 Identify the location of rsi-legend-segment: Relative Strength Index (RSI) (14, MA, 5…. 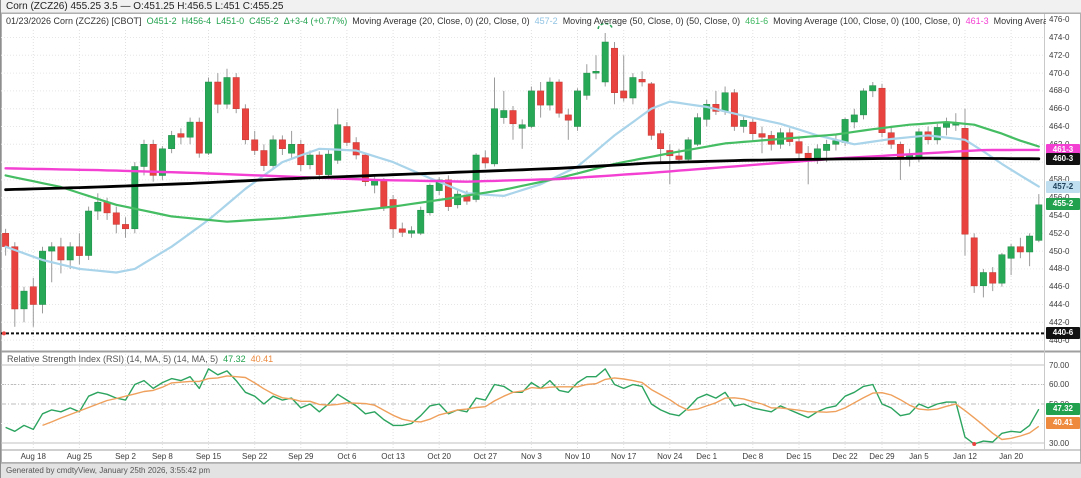
(113, 359).